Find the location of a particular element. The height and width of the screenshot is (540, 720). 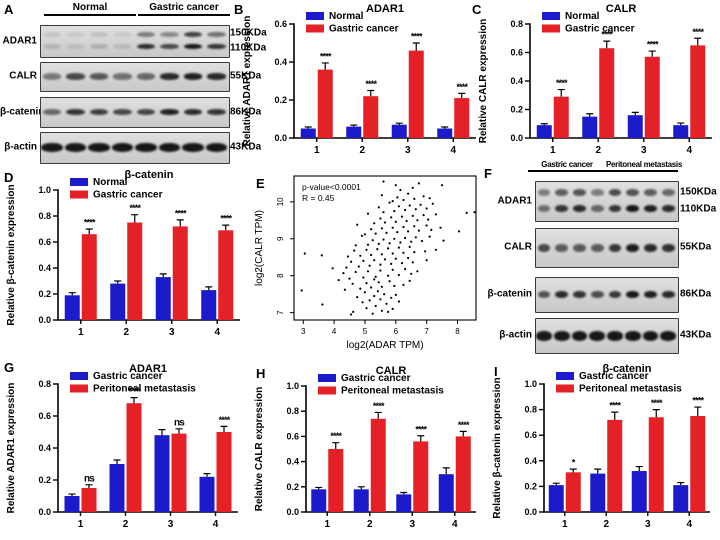

blot-group-header: Normal is located at coordinates (90, 9).